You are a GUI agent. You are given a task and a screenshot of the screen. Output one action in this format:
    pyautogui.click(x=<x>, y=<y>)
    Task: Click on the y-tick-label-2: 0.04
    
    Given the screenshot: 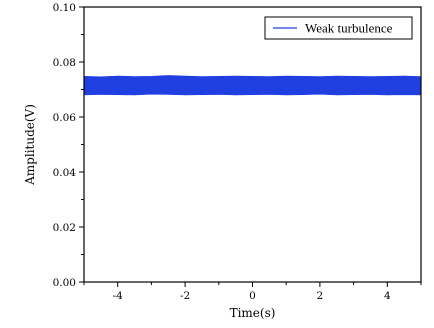 What is the action you would take?
    pyautogui.click(x=65, y=173)
    